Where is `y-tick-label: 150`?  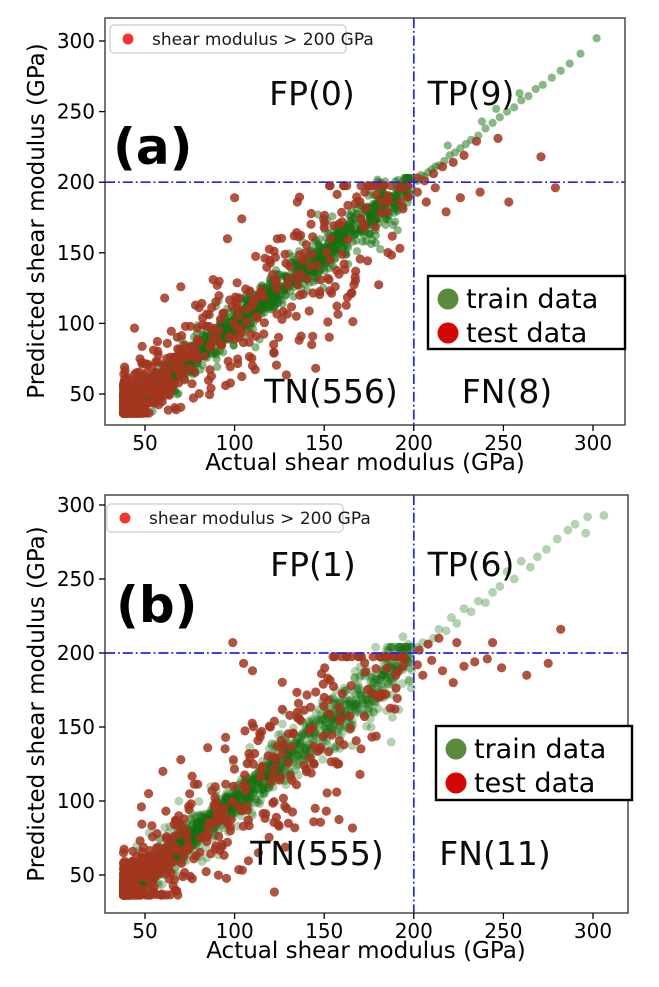
y-tick-label: 150 is located at coordinates (76, 253).